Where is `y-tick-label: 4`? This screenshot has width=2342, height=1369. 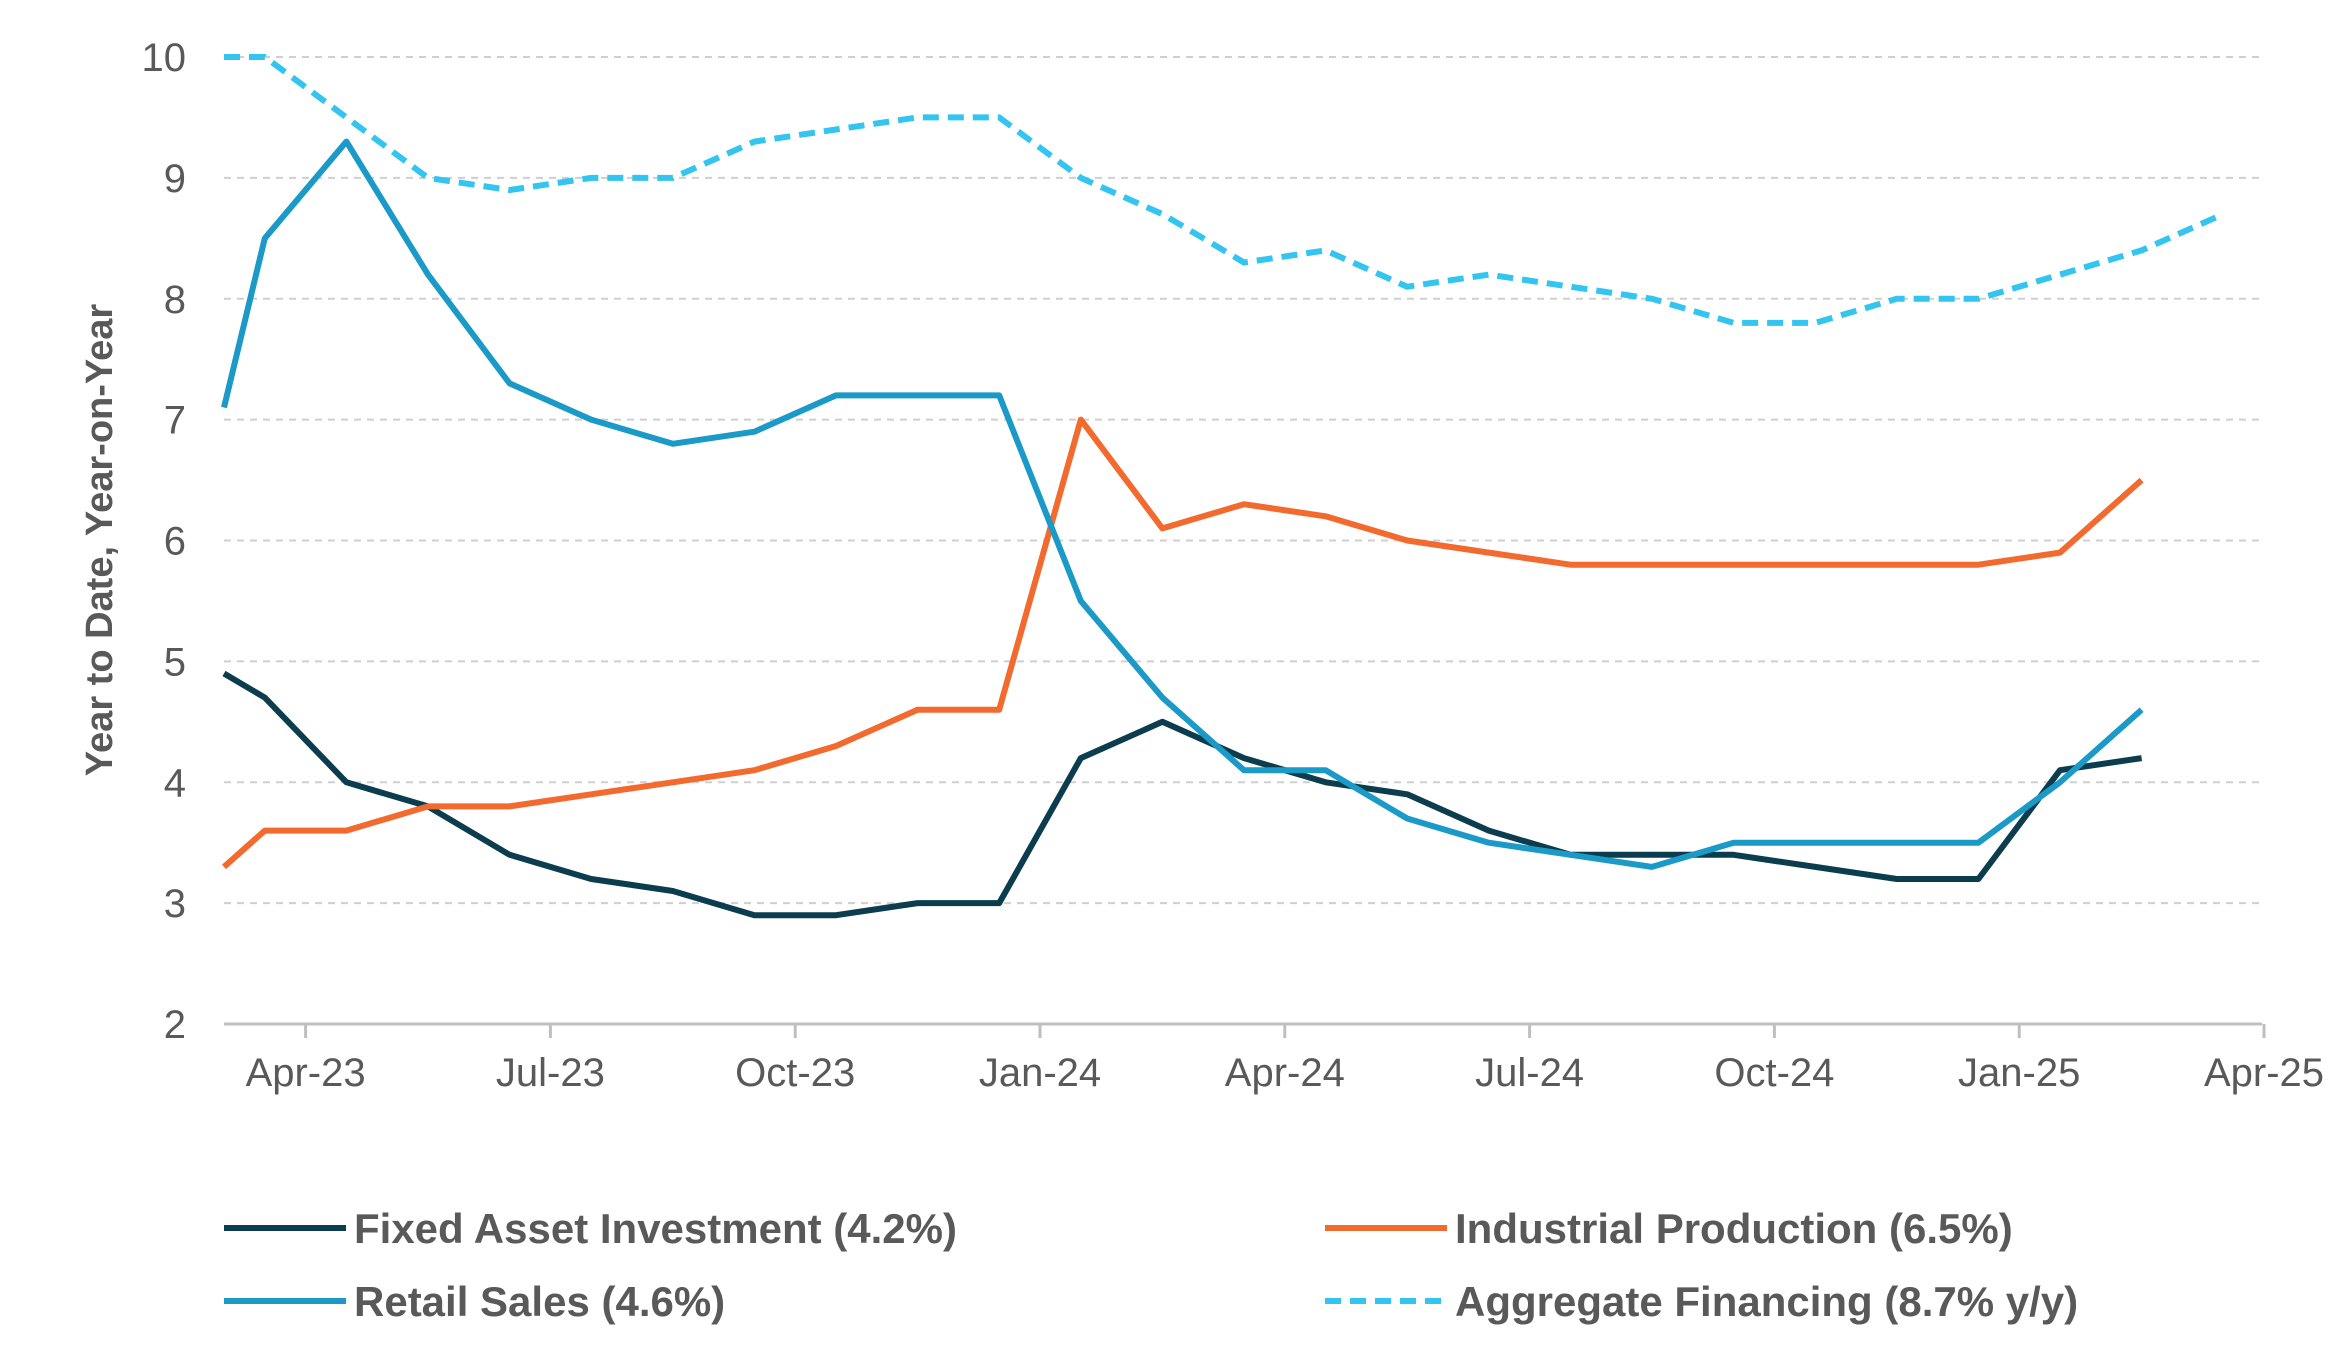 y-tick-label: 4 is located at coordinates (175, 783).